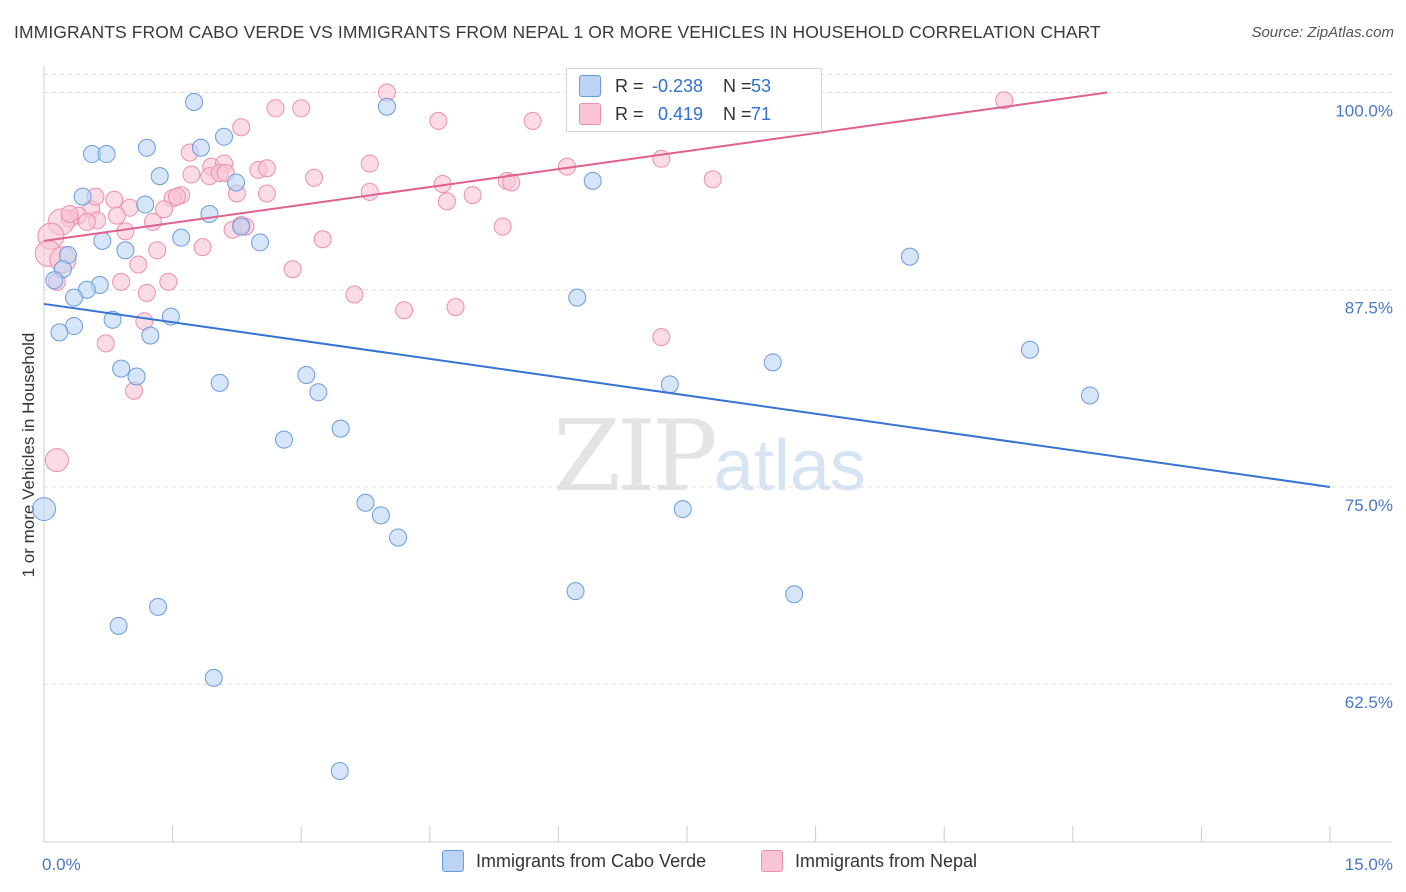  Describe the element at coordinates (680, 113) in the screenshot. I see `legend-r-value-pink: 0.419` at that location.